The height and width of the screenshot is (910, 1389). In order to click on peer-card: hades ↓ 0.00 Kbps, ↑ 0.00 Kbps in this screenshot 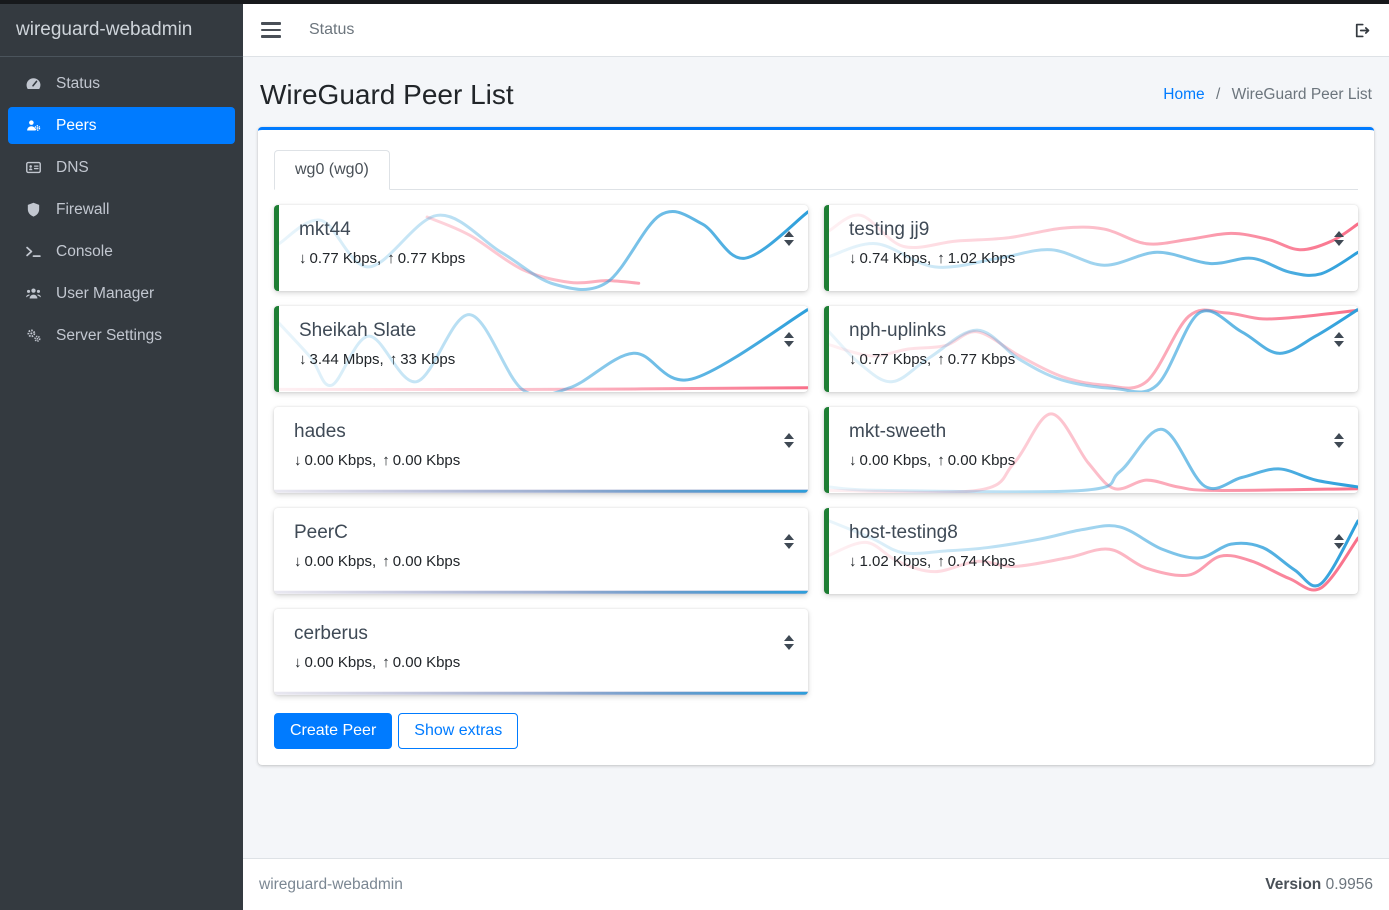, I will do `click(541, 450)`.